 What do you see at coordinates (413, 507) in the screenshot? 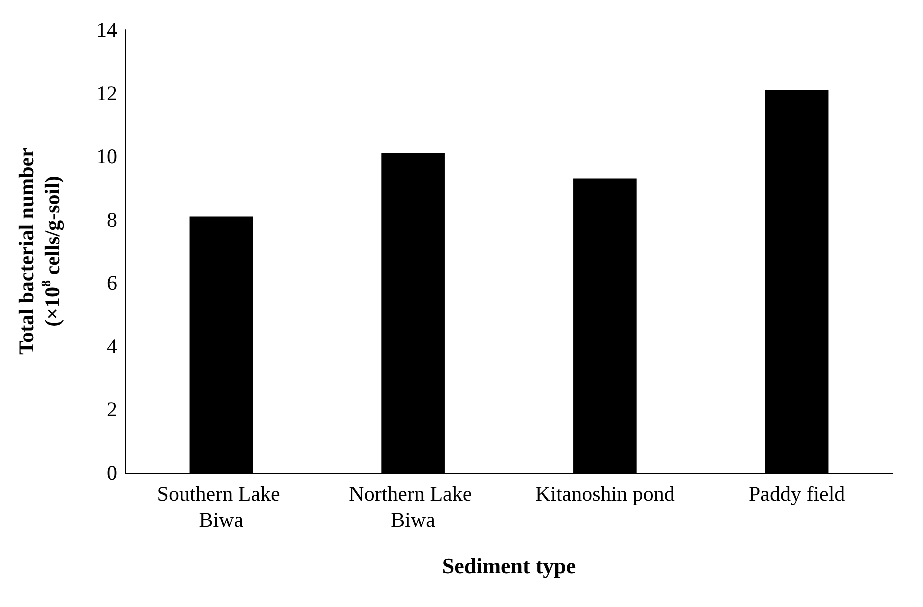
I see `x-tick-label: Northern Lake Biwa` at bounding box center [413, 507].